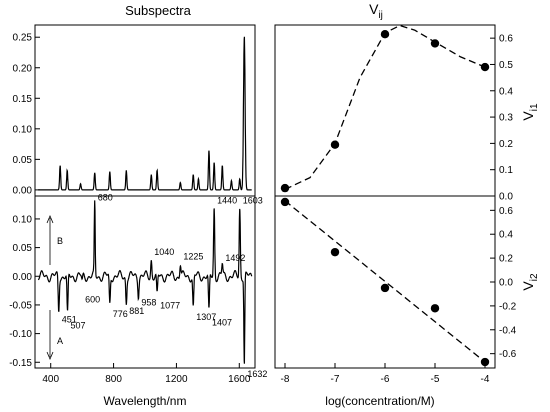 This screenshot has width=550, height=412. What do you see at coordinates (113, 379) in the screenshot?
I see `wavelength-xtick-label: 800` at bounding box center [113, 379].